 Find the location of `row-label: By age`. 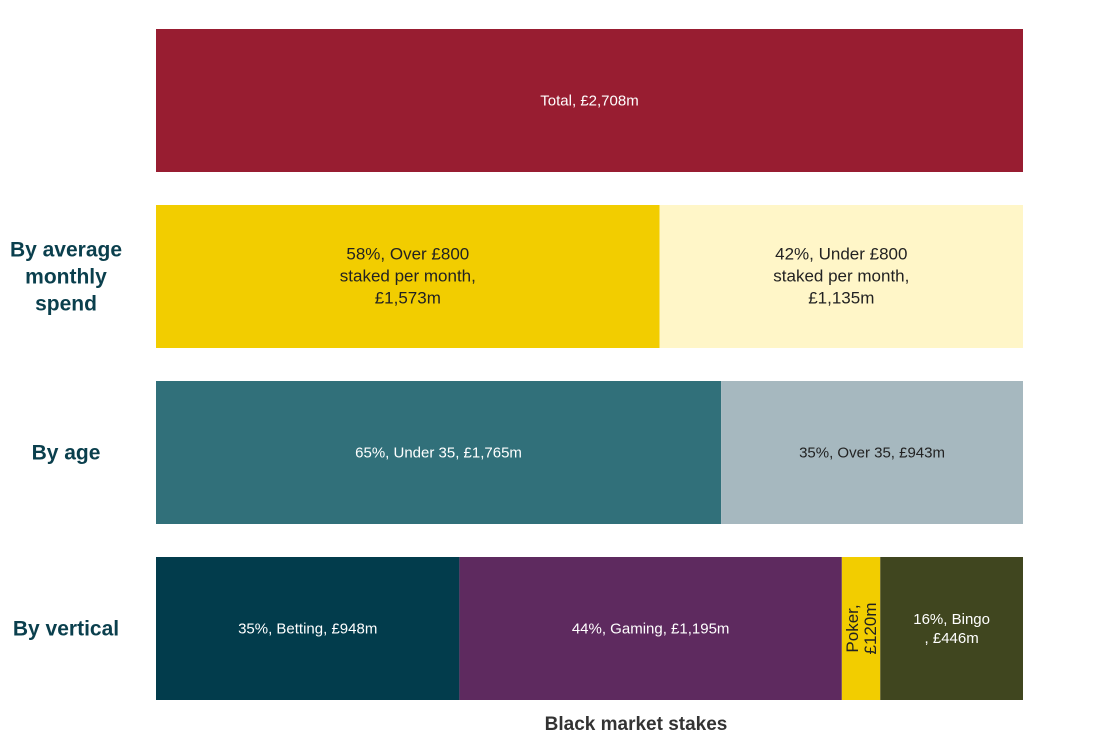

row-label: By age is located at coordinates (66, 453).